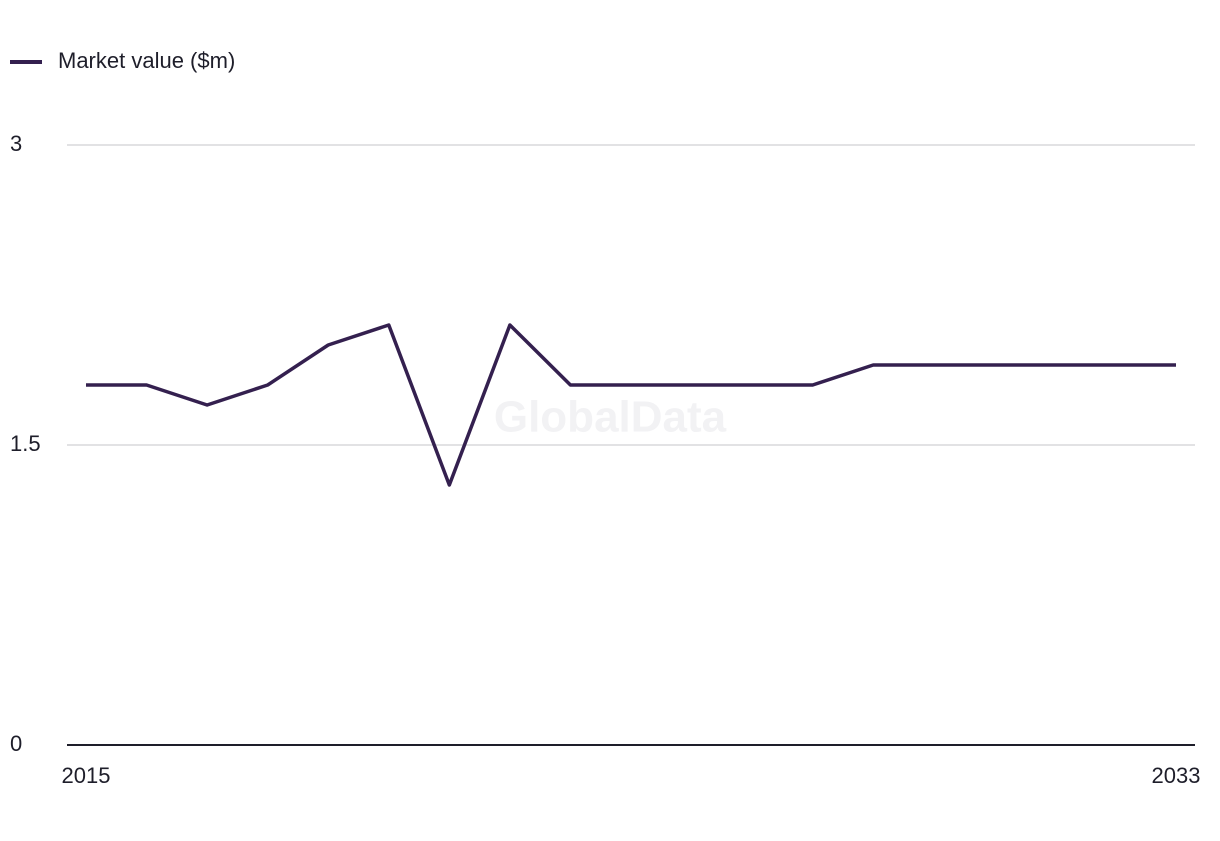  I want to click on x-tick-label: 2015, so click(86, 775).